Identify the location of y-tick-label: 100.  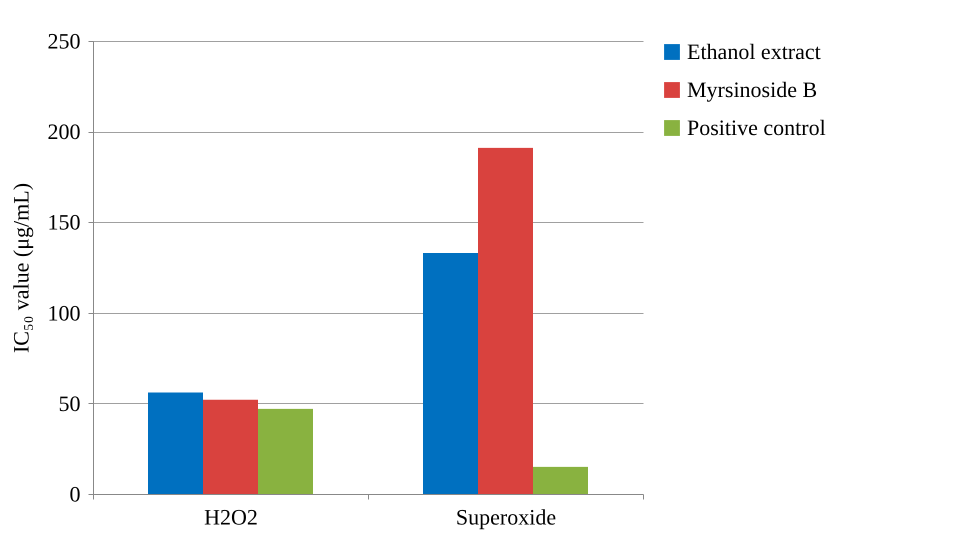
(64, 313).